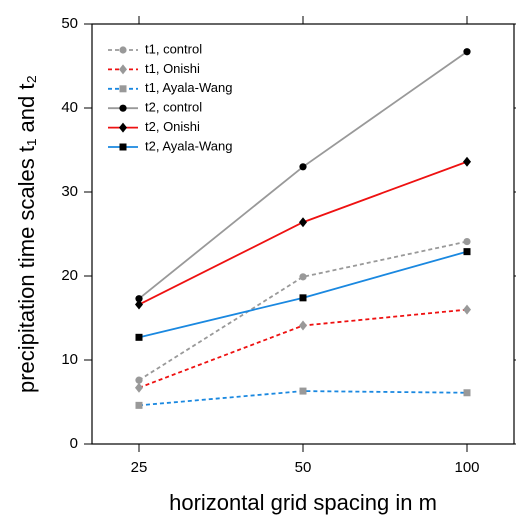  Describe the element at coordinates (188, 145) in the screenshot. I see `legend-label: t2, Ayala-Wang` at that location.